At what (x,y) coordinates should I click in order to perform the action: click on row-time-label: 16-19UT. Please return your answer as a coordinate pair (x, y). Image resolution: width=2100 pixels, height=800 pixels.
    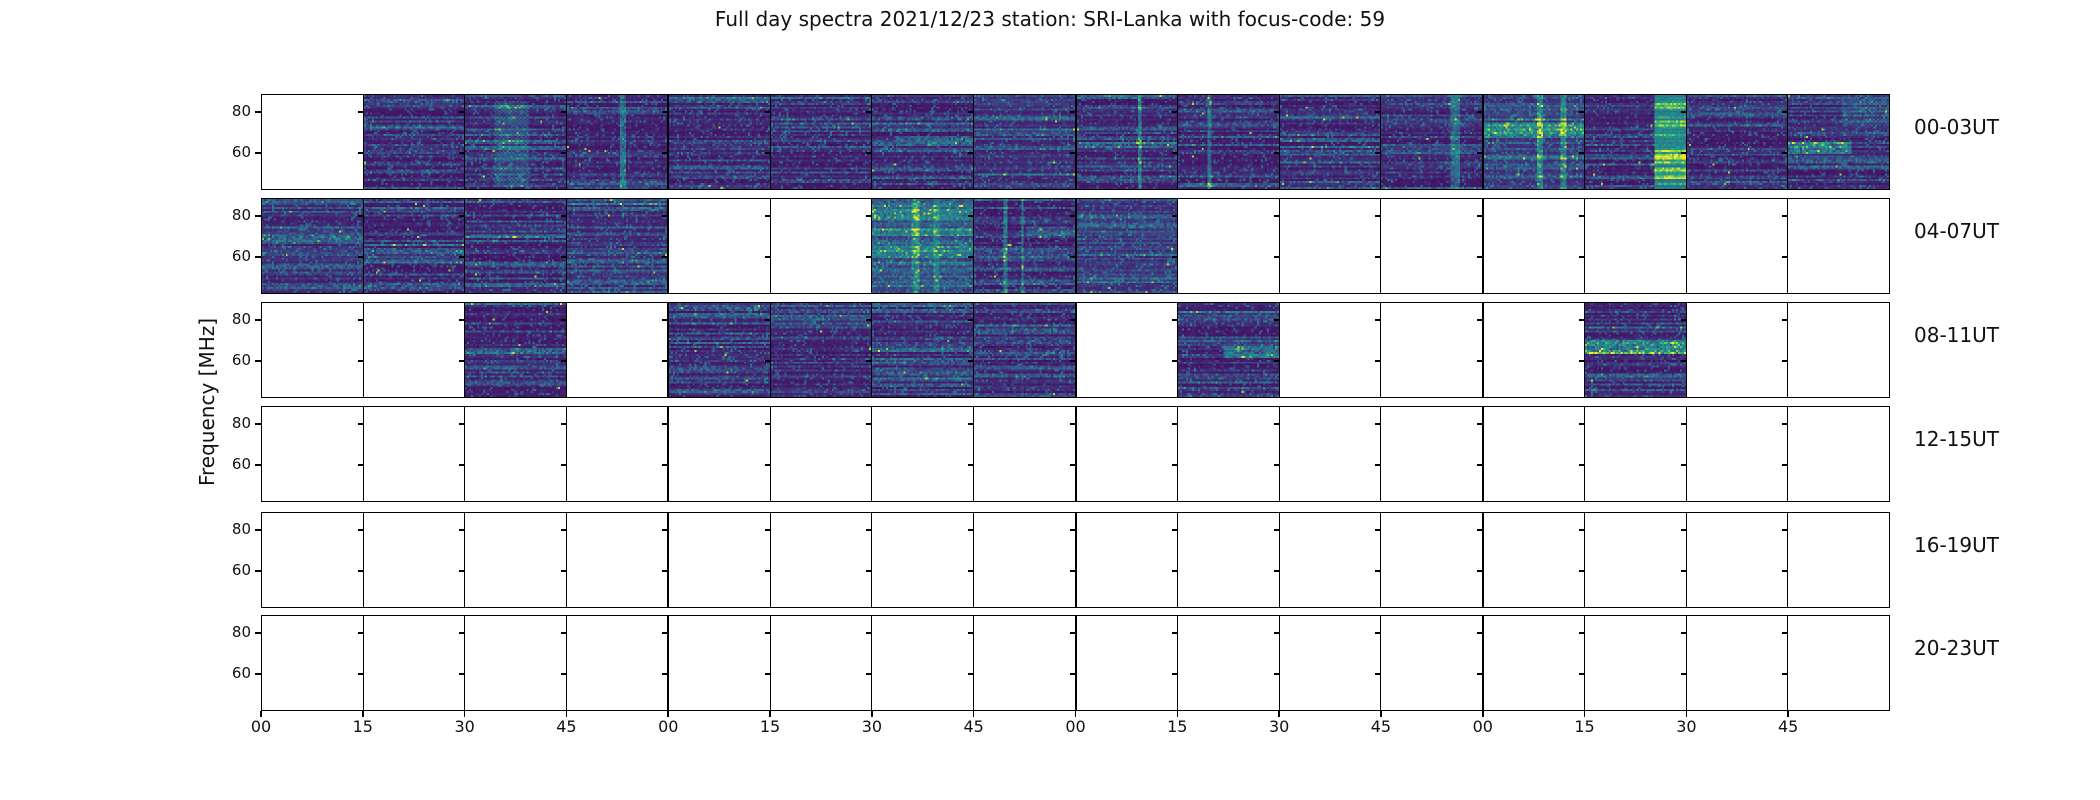
    Looking at the image, I should click on (1956, 545).